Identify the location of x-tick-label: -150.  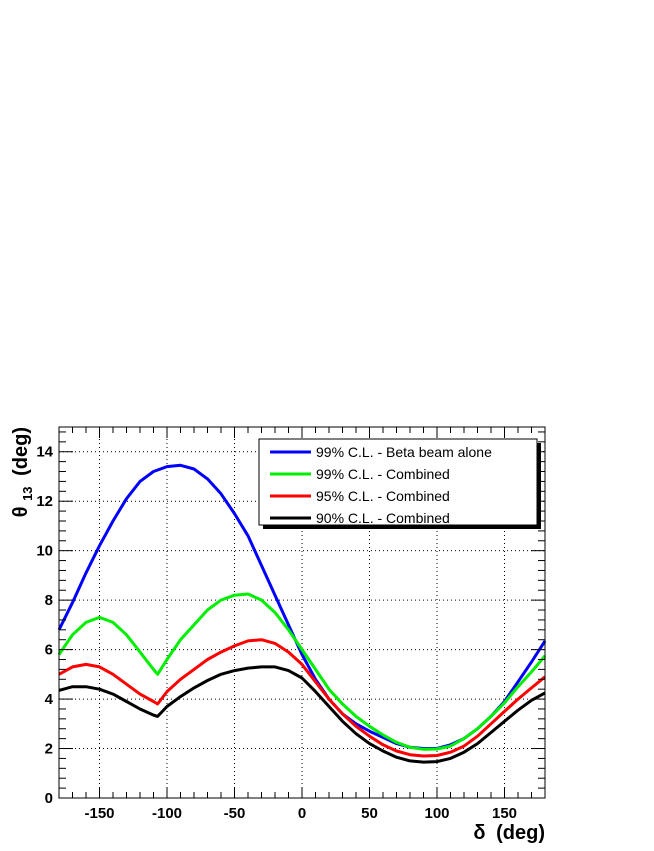
(99, 813).